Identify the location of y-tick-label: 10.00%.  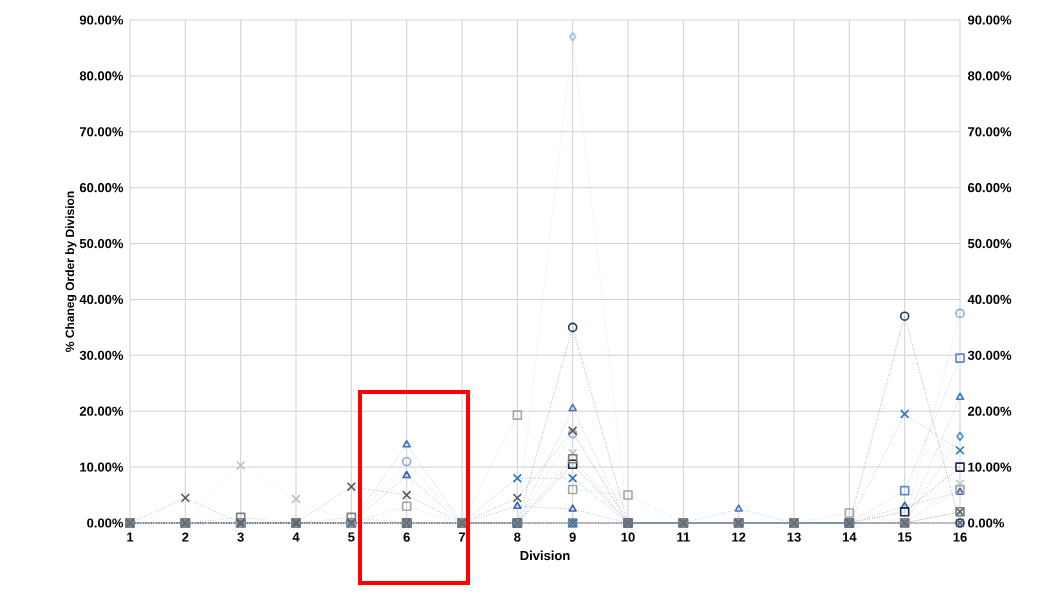
(102, 467).